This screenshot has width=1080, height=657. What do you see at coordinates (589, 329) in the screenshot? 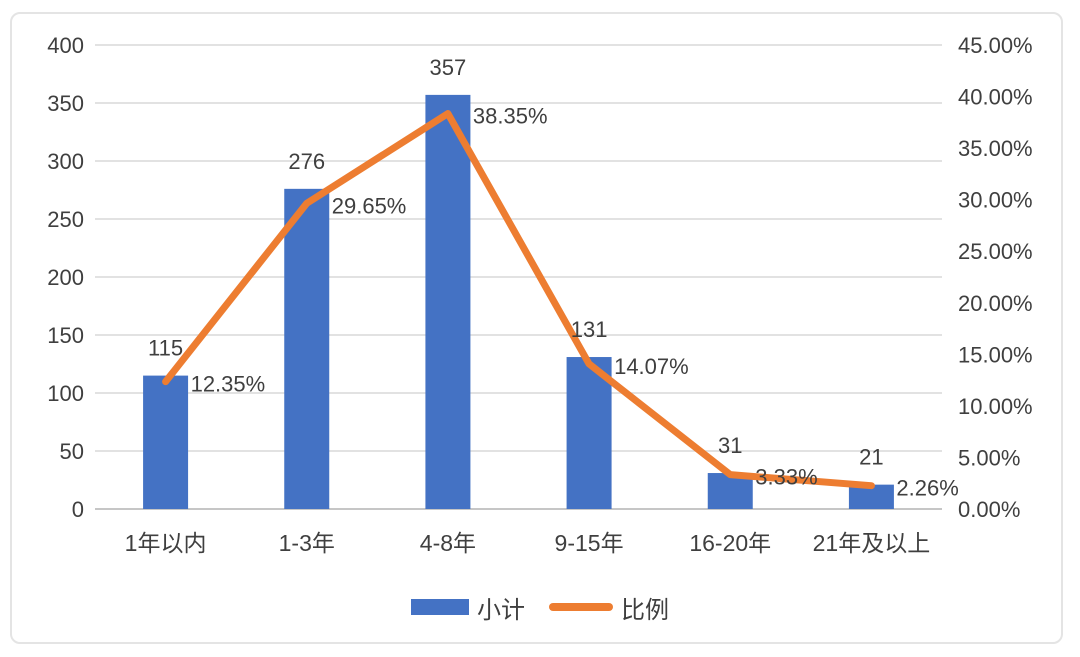
I see `bar-value-label: 131` at bounding box center [589, 329].